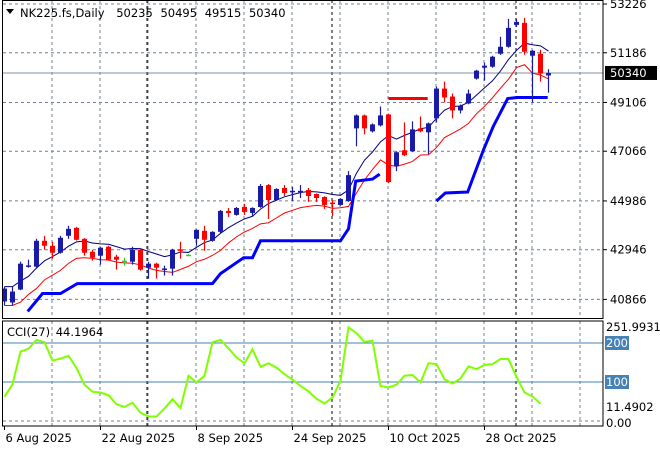 The width and height of the screenshot is (660, 450). I want to click on price-tick-label: 53226, so click(628, 5).